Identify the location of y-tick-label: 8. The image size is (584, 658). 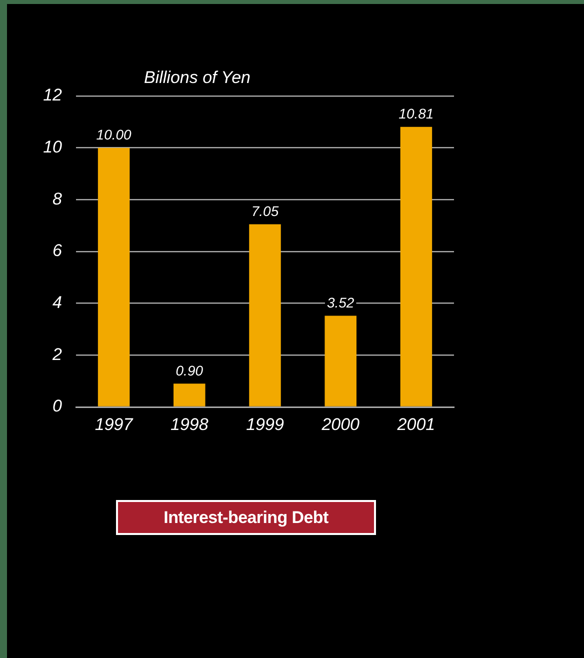
(57, 198).